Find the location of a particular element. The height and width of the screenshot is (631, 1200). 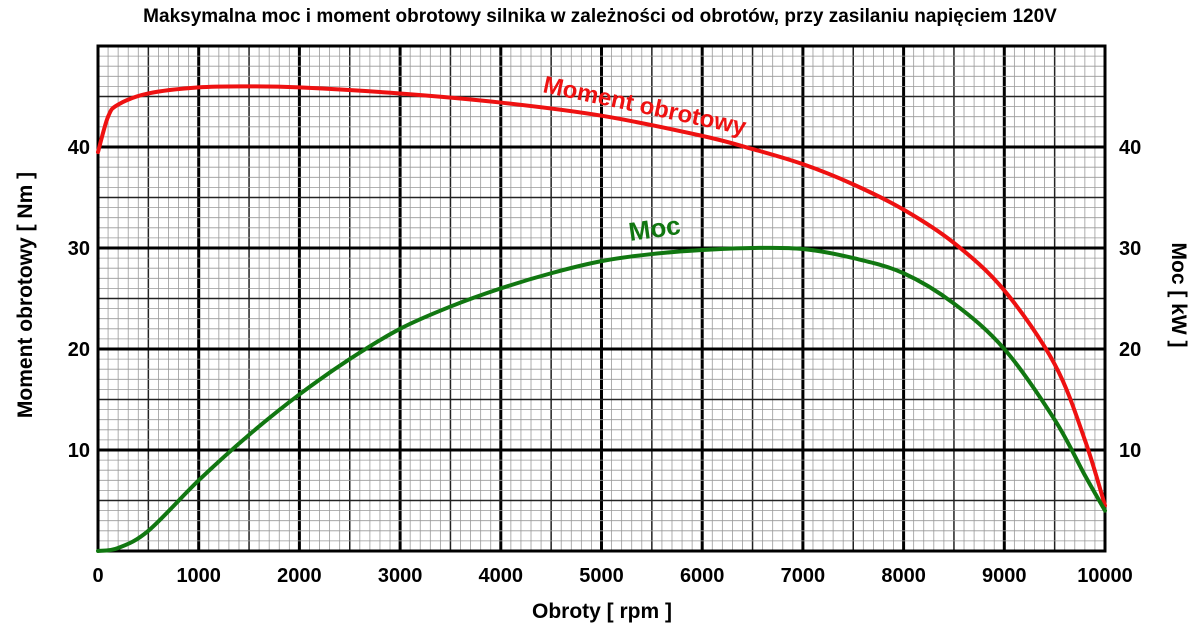

y-tick-label-left: 20 is located at coordinates (79, 350).